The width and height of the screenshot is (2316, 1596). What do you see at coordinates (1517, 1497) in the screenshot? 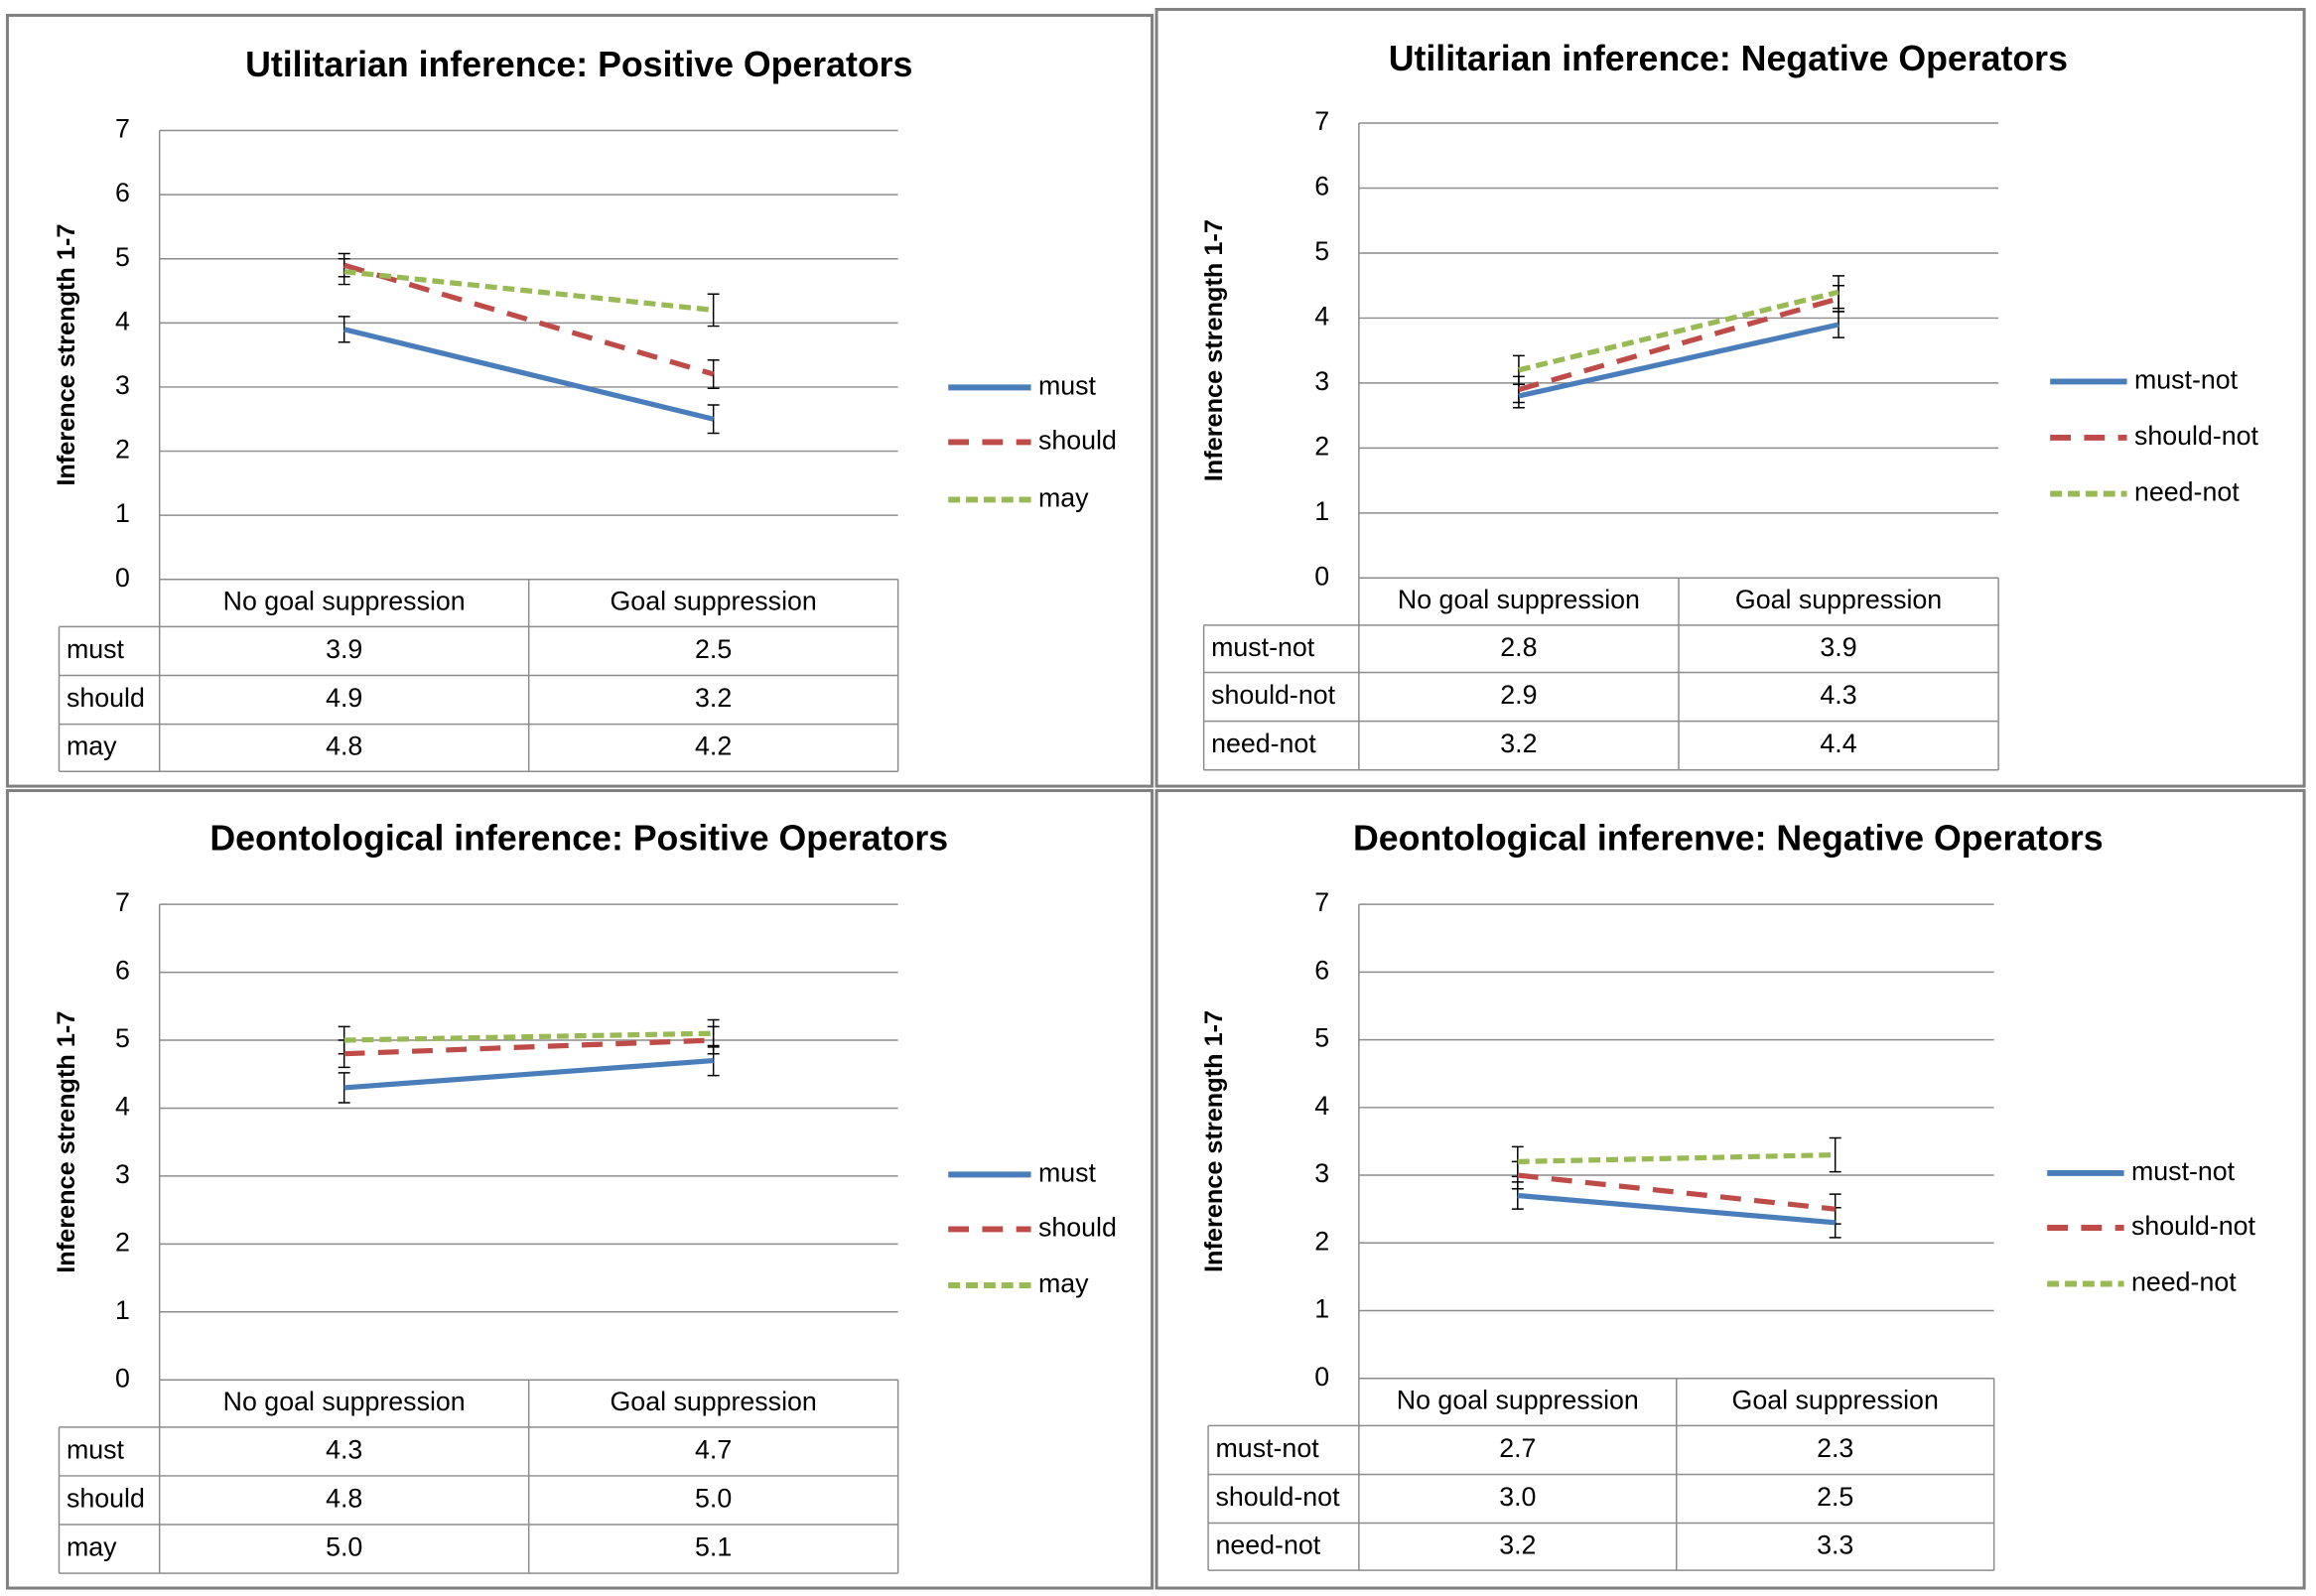
I see `table-cell: 3.0` at bounding box center [1517, 1497].